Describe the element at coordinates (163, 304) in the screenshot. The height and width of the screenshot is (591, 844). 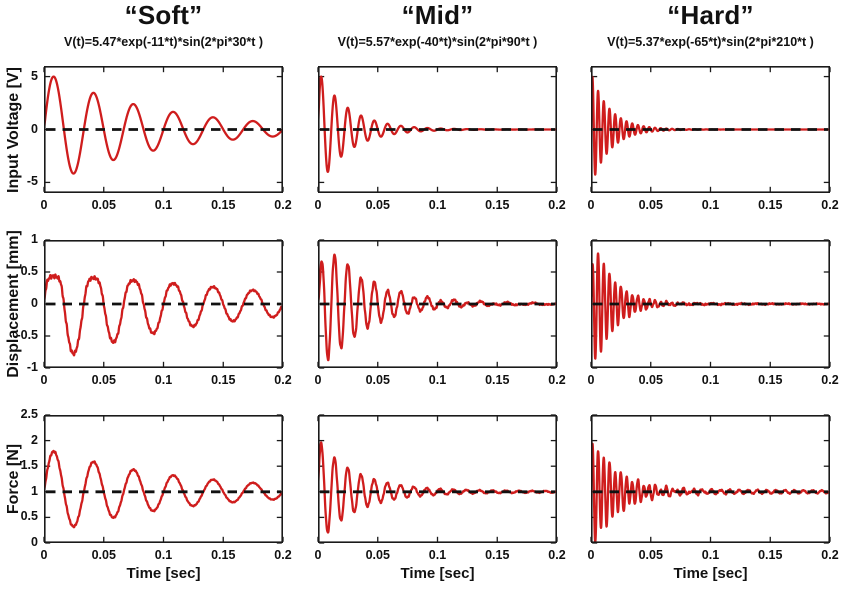
I see `plot-displacement-soft` at that location.